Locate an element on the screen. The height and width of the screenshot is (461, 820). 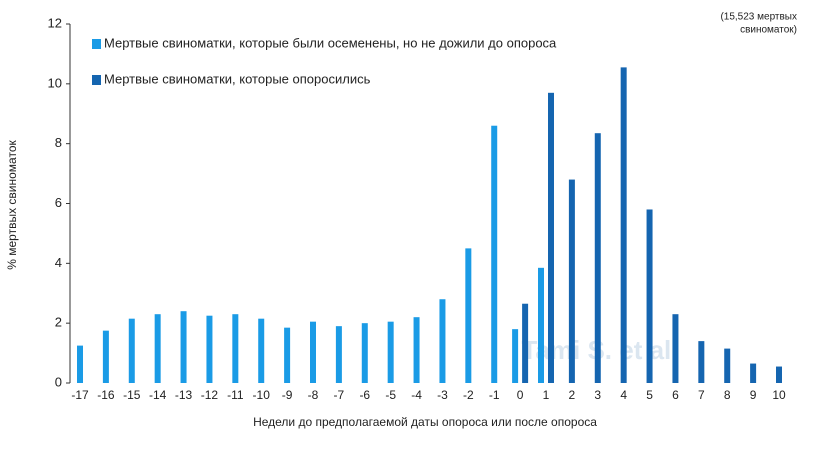
x-tick-label: 1 is located at coordinates (546, 395).